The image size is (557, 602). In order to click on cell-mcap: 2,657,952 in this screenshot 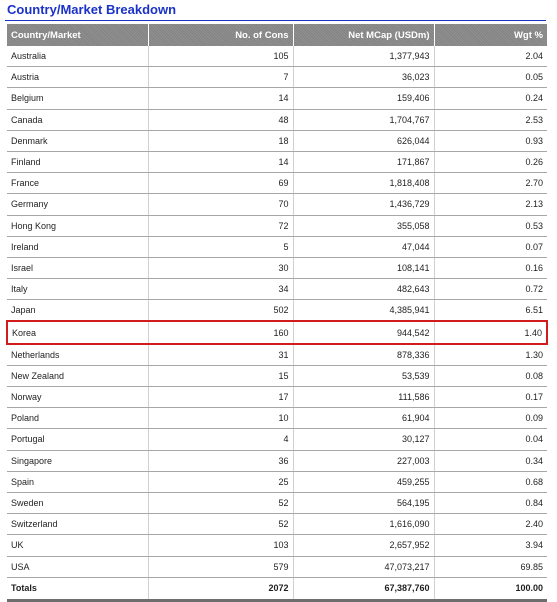, I will do `click(364, 545)`.